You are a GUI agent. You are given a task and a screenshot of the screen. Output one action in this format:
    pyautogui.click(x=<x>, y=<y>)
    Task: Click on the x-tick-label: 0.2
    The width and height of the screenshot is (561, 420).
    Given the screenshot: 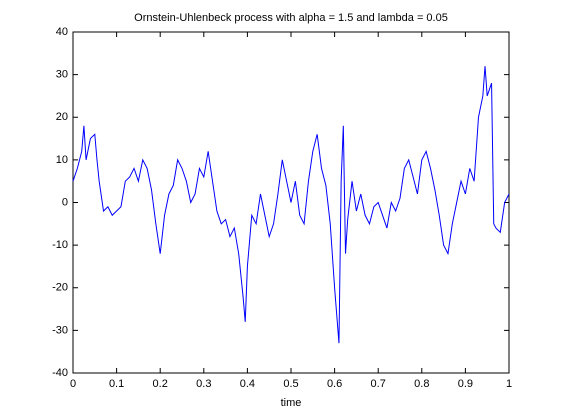 What is the action you would take?
    pyautogui.click(x=160, y=384)
    